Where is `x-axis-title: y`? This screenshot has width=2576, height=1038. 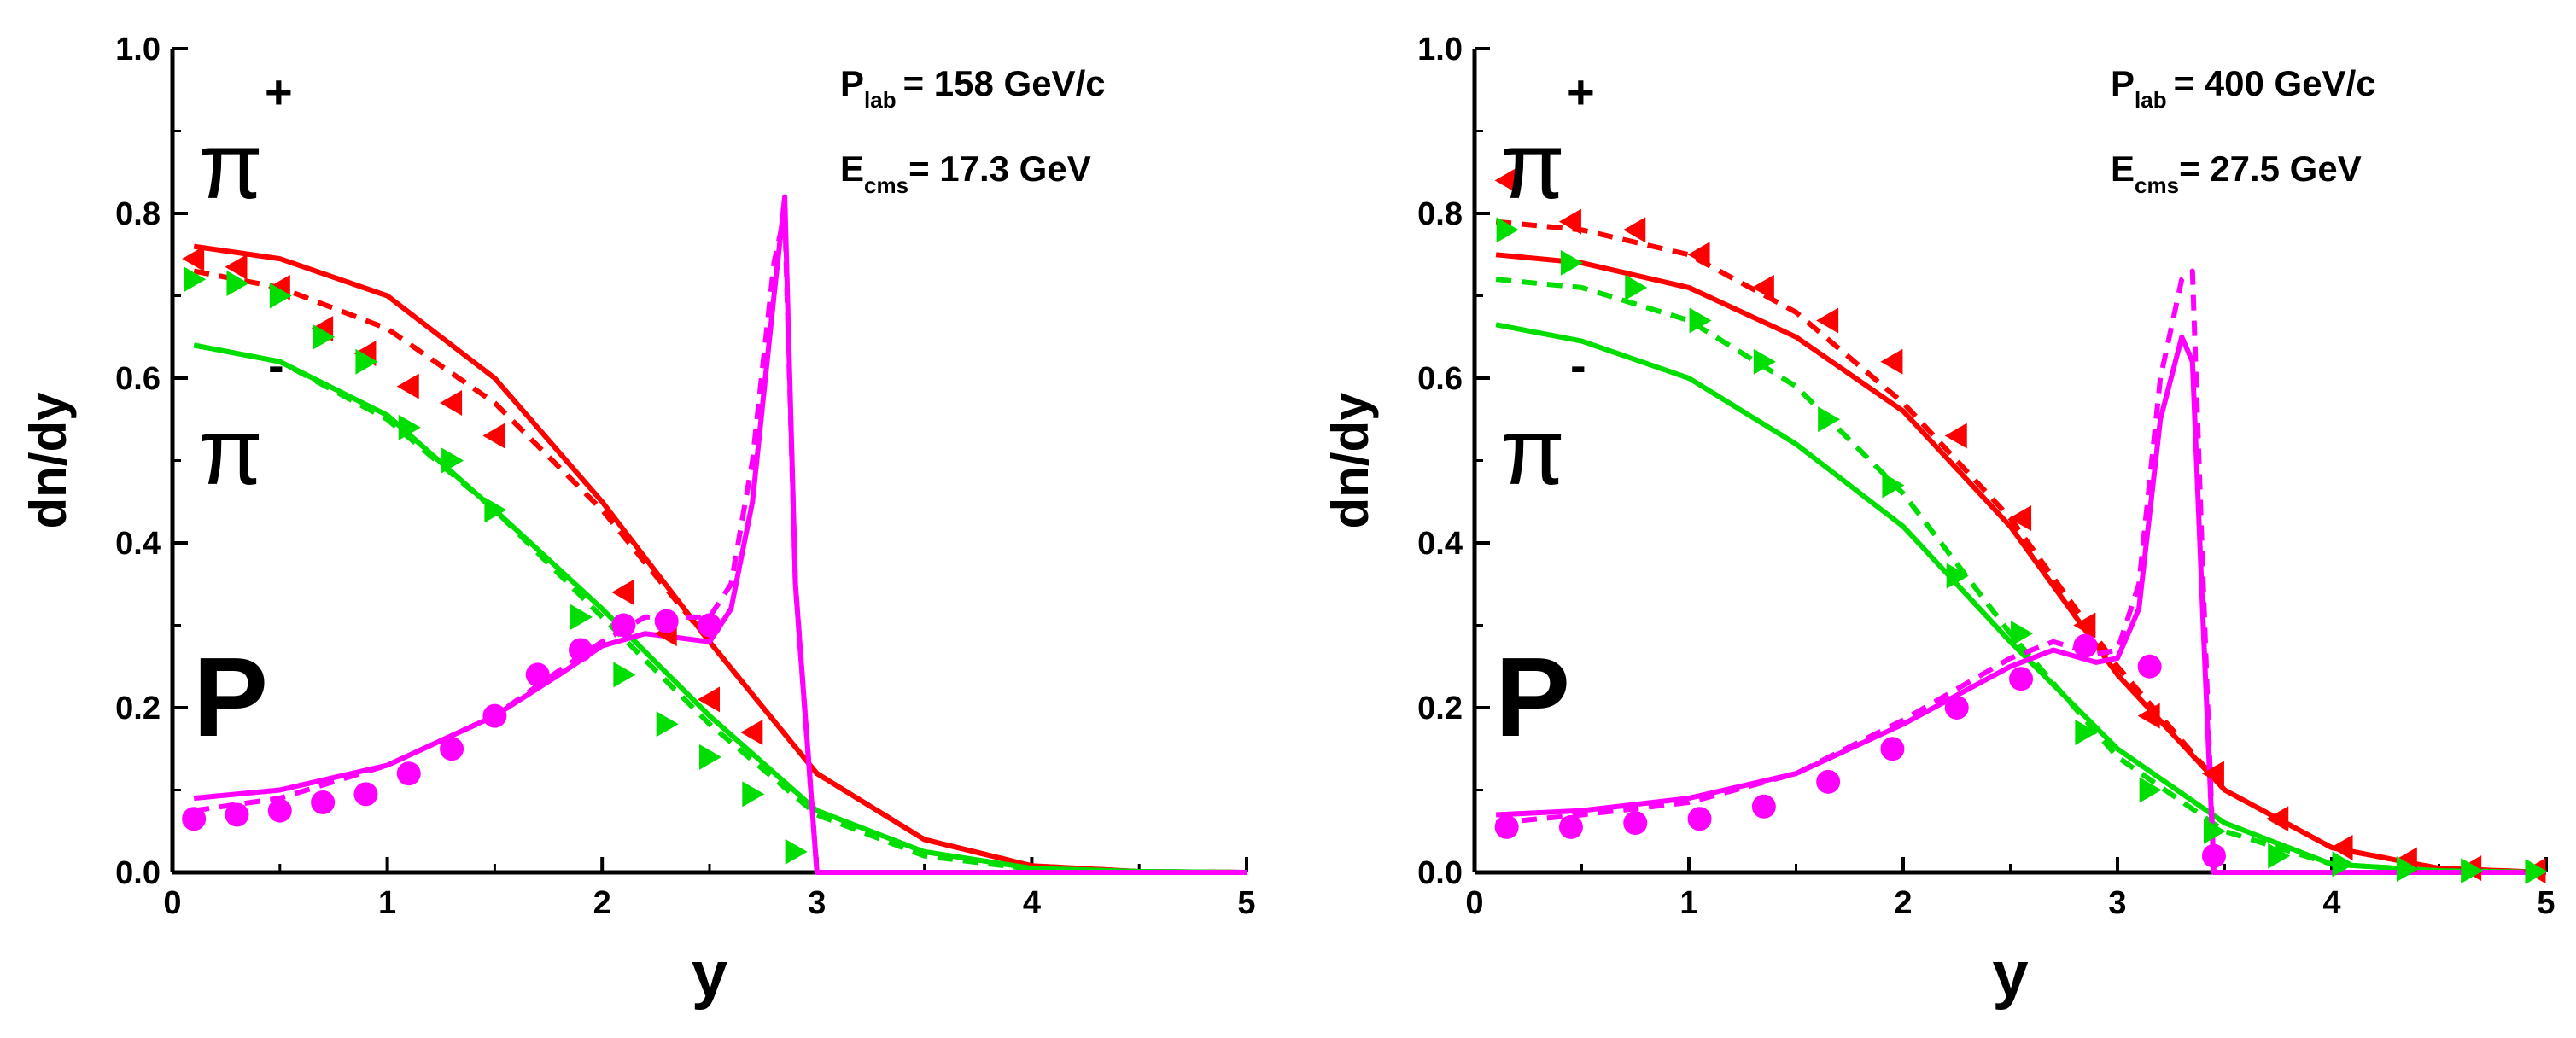 x-axis-title: y is located at coordinates (709, 974).